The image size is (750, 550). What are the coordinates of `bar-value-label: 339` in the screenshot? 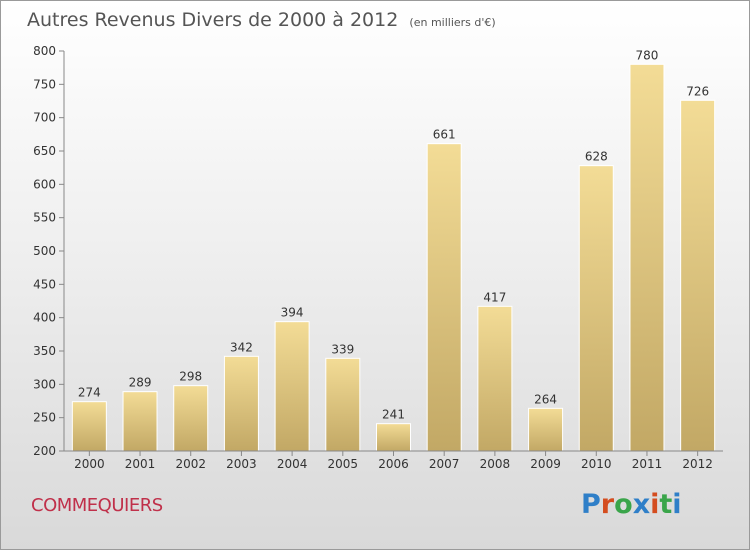 It's located at (342, 349).